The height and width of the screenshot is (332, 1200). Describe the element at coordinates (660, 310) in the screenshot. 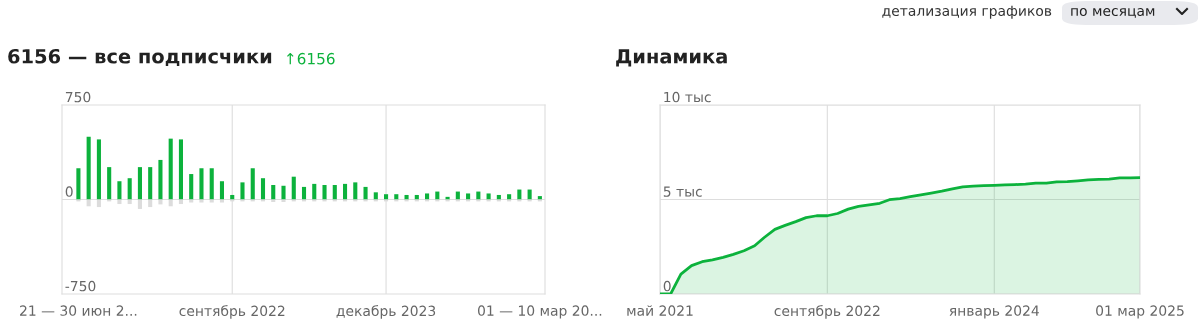

I see `x-tick-label: май 2021` at that location.